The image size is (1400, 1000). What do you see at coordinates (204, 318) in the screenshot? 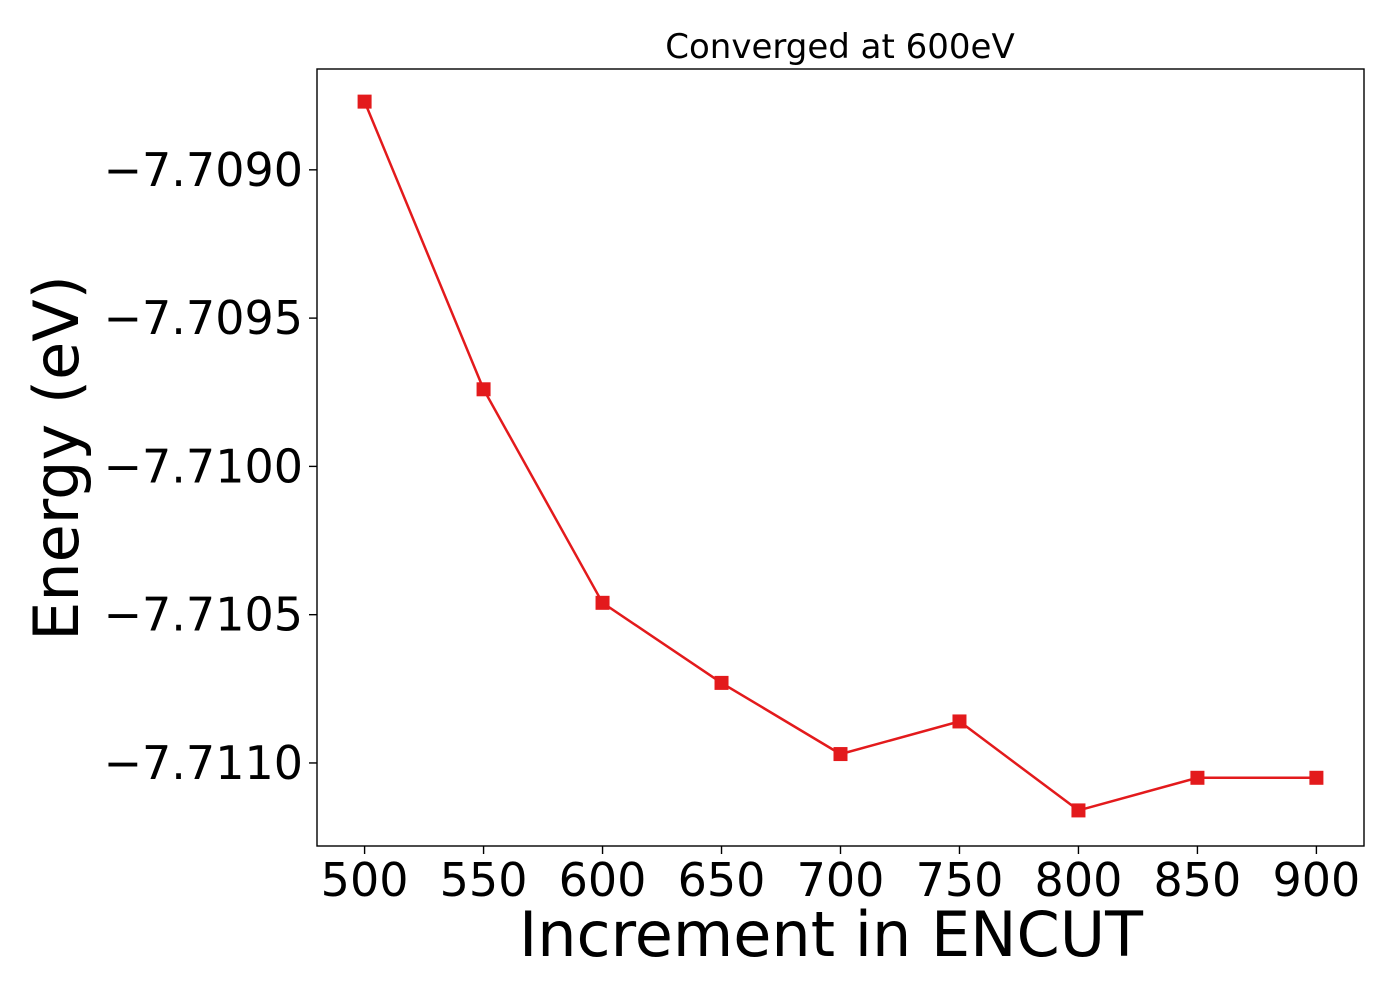
I see `y-tick-label: −7.7095` at bounding box center [204, 318].